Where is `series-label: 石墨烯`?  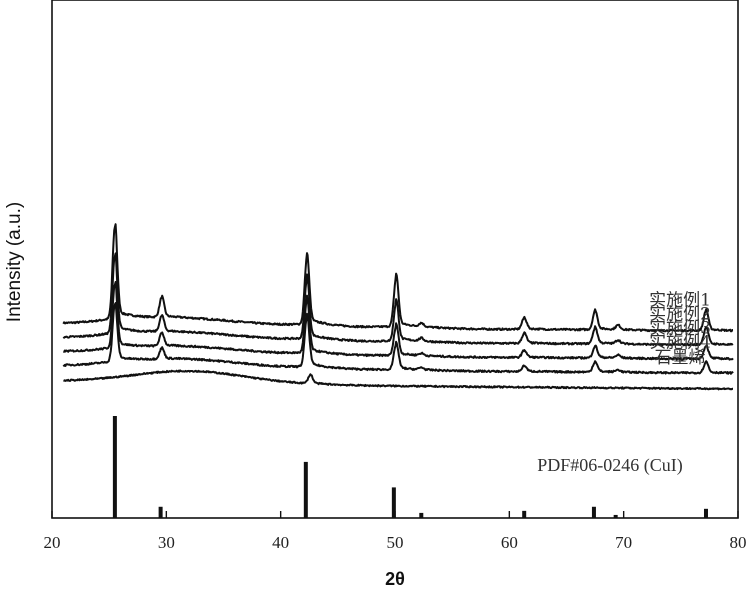
series-label: 石墨烯 is located at coordinates (680, 358).